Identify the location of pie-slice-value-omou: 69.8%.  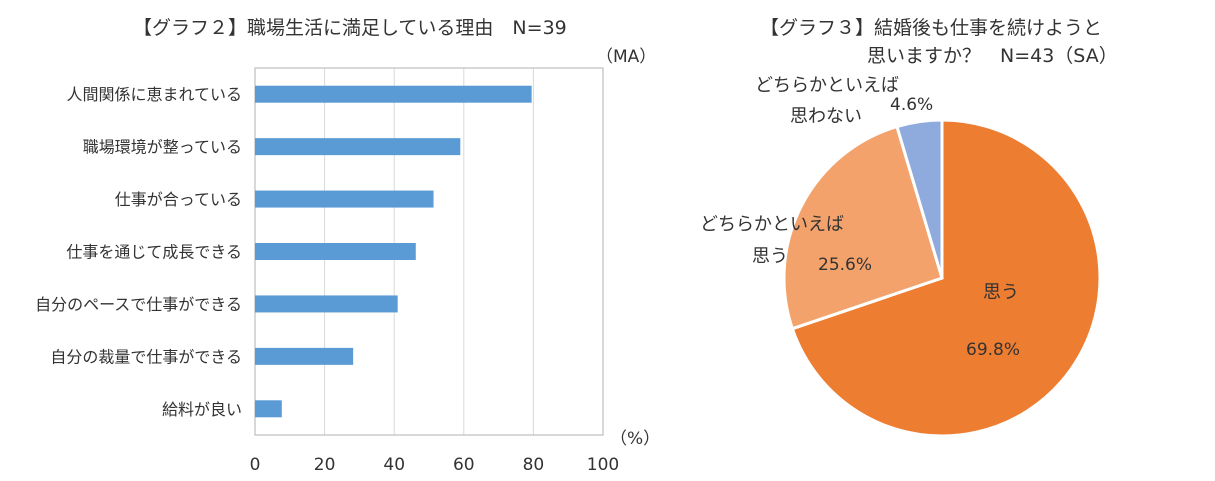
(993, 350).